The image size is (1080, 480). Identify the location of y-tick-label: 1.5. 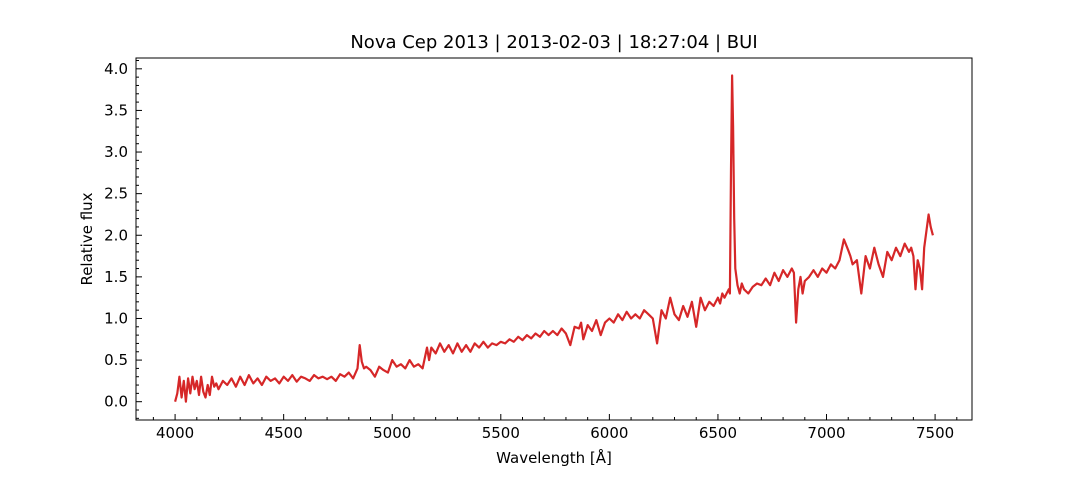
(116, 277).